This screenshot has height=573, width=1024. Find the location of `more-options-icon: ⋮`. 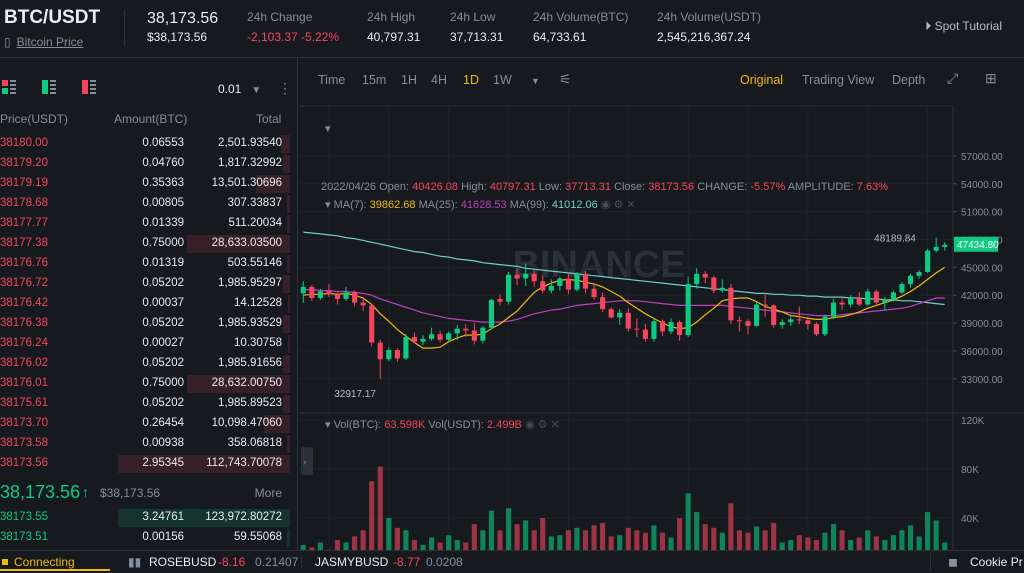

more-options-icon: ⋮ is located at coordinates (285, 88).